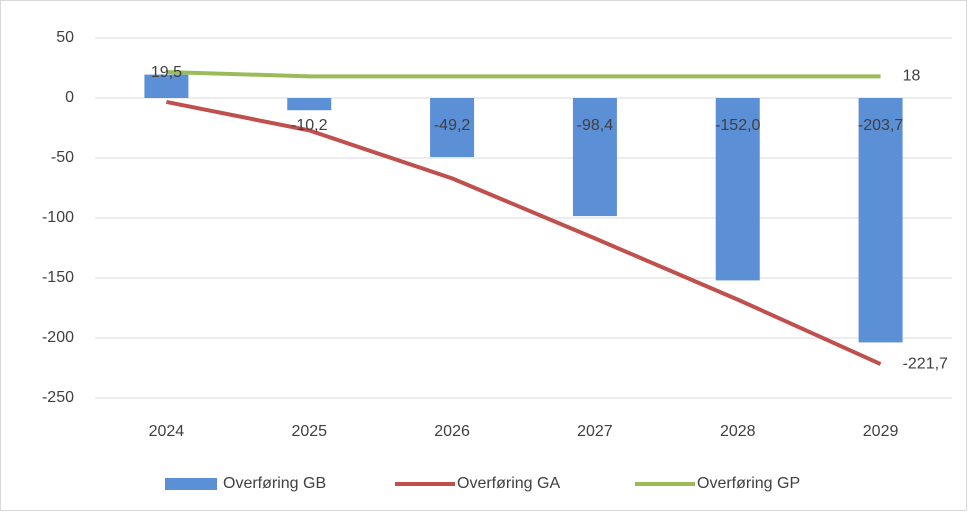  Describe the element at coordinates (508, 483) in the screenshot. I see `legend-label: Overføring GA` at that location.